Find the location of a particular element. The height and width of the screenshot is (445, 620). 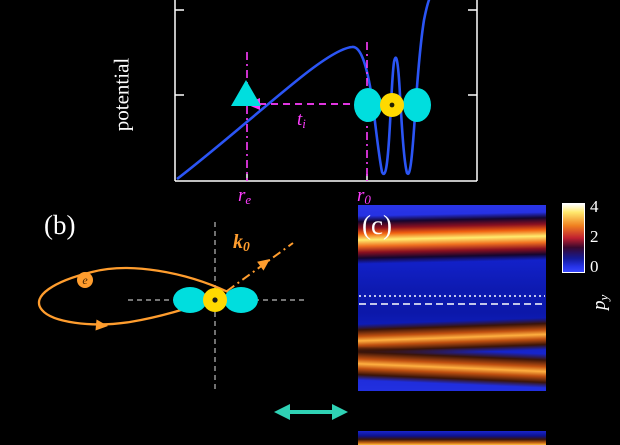

orbital-lobe-left is located at coordinates (368, 105).